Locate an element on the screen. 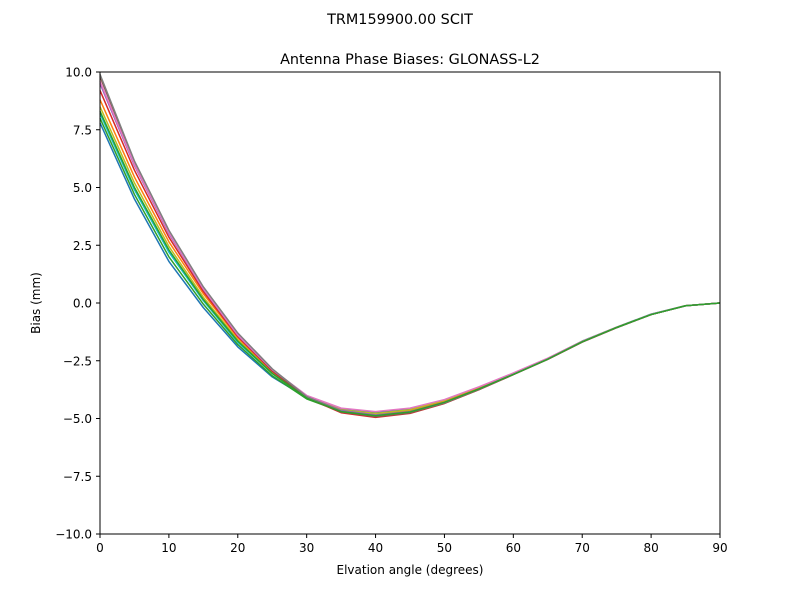 The image size is (800, 600). x-axis-label: Elvation angle (degrees) is located at coordinates (410, 570).